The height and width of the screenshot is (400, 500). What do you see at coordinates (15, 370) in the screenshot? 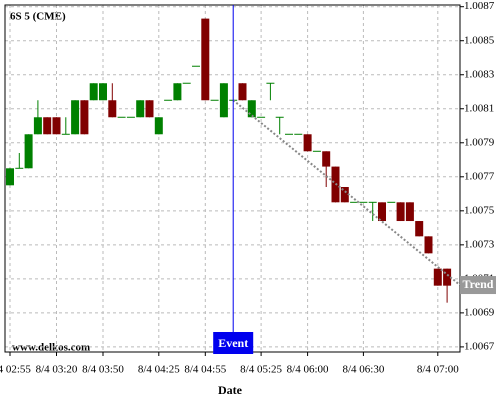
I see `x-tick-label: 8/4 02:55` at bounding box center [15, 370].